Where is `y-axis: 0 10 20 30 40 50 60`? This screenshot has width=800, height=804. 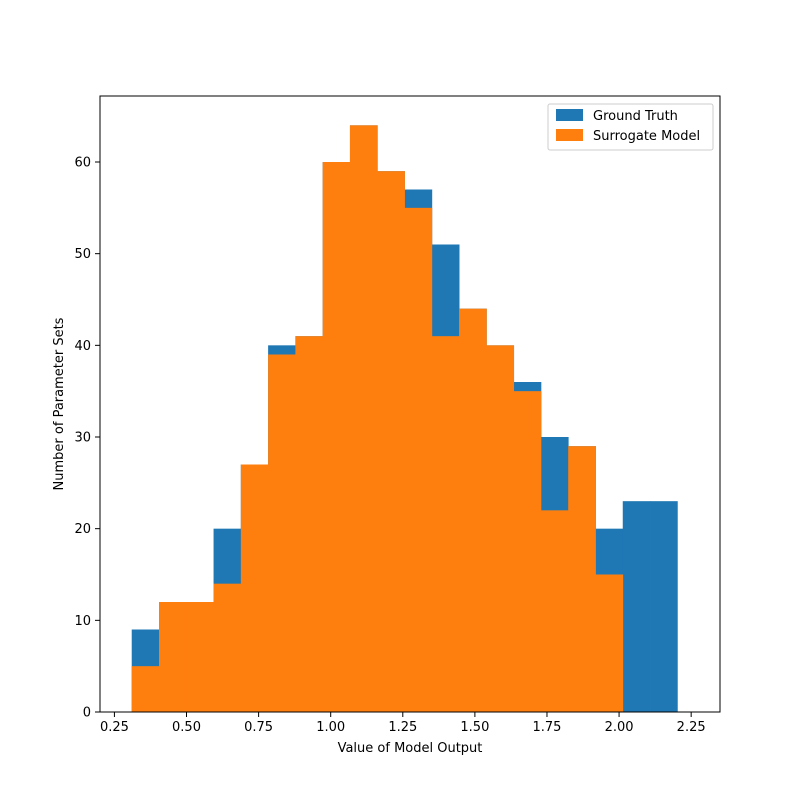 y-axis: 0 10 20 30 40 50 60 is located at coordinates (87, 438).